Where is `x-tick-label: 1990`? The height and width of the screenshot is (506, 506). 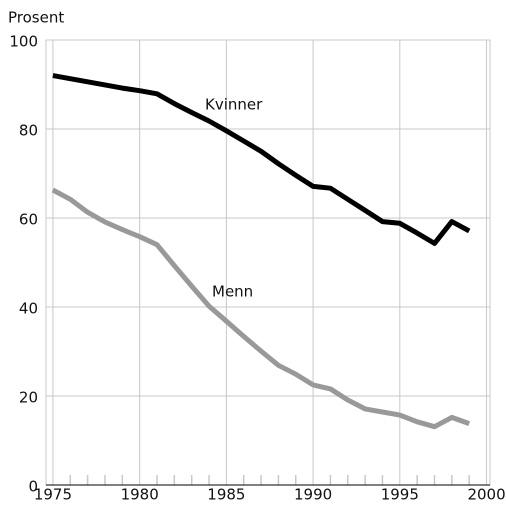
x-tick-label: 1990 is located at coordinates (313, 495).